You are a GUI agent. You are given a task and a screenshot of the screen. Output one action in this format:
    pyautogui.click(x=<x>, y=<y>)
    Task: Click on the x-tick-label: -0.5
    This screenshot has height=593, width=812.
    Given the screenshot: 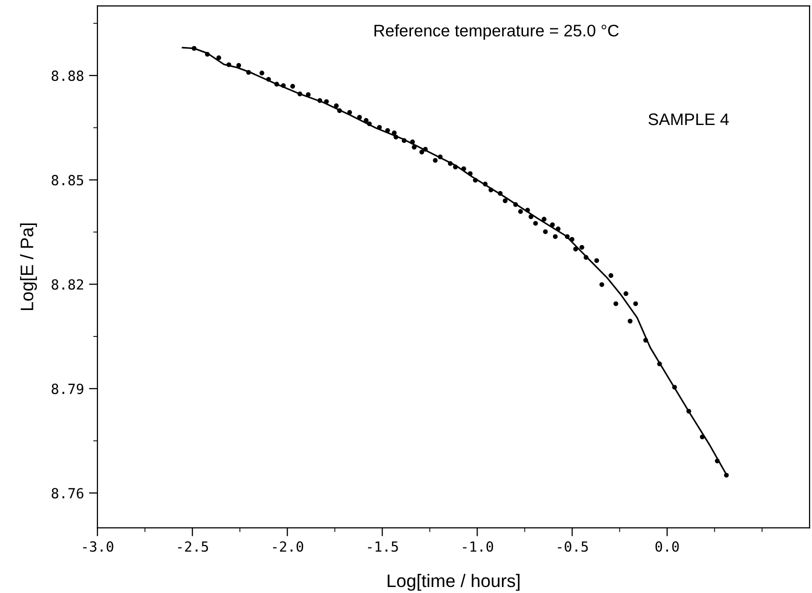 What is the action you would take?
    pyautogui.click(x=573, y=546)
    